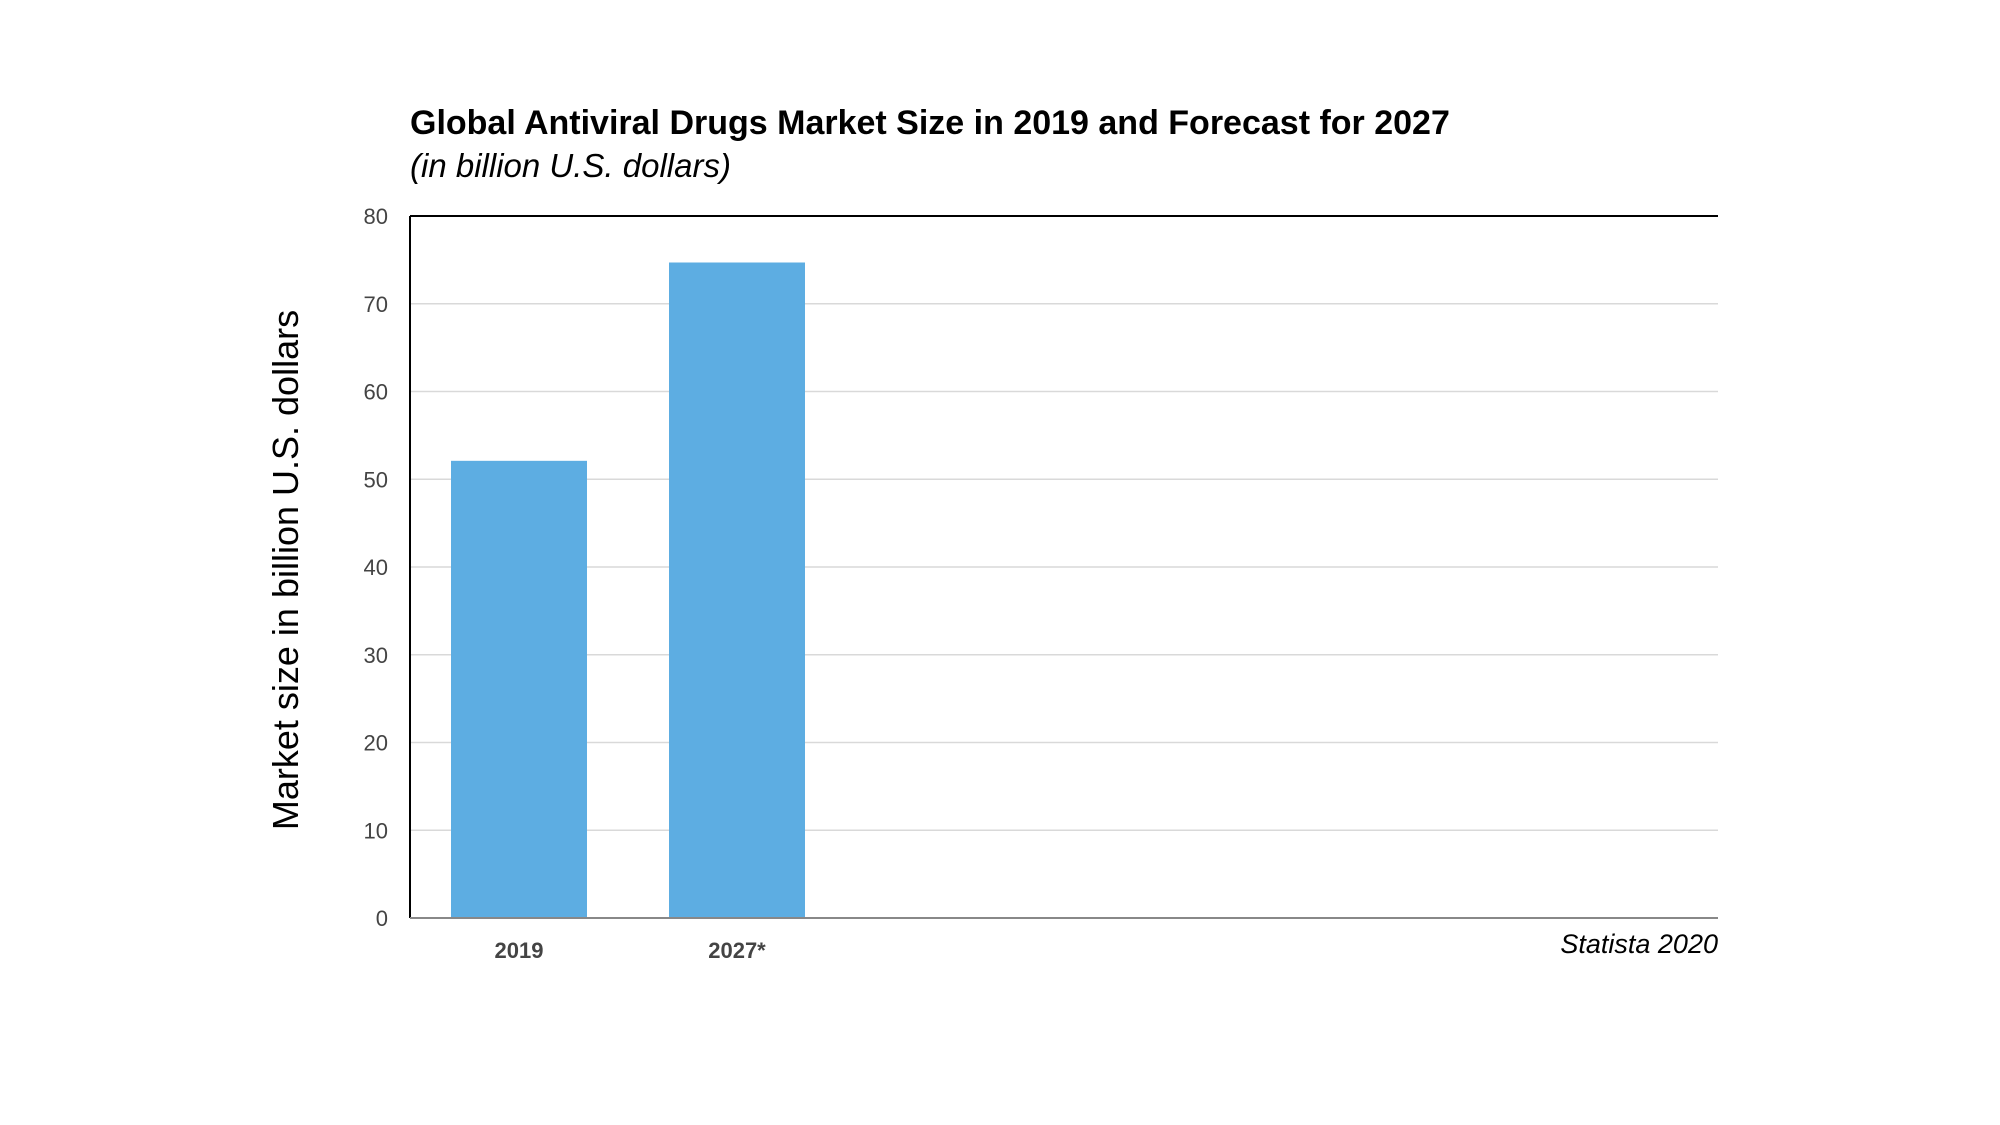  I want to click on source-label: Statista 2020, so click(1639, 944).